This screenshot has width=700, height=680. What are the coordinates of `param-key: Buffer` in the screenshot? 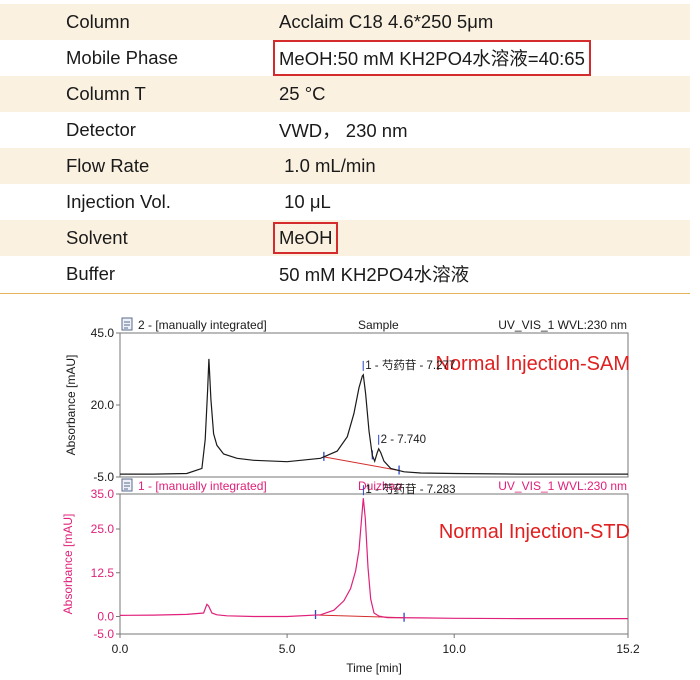 It's located at (138, 274).